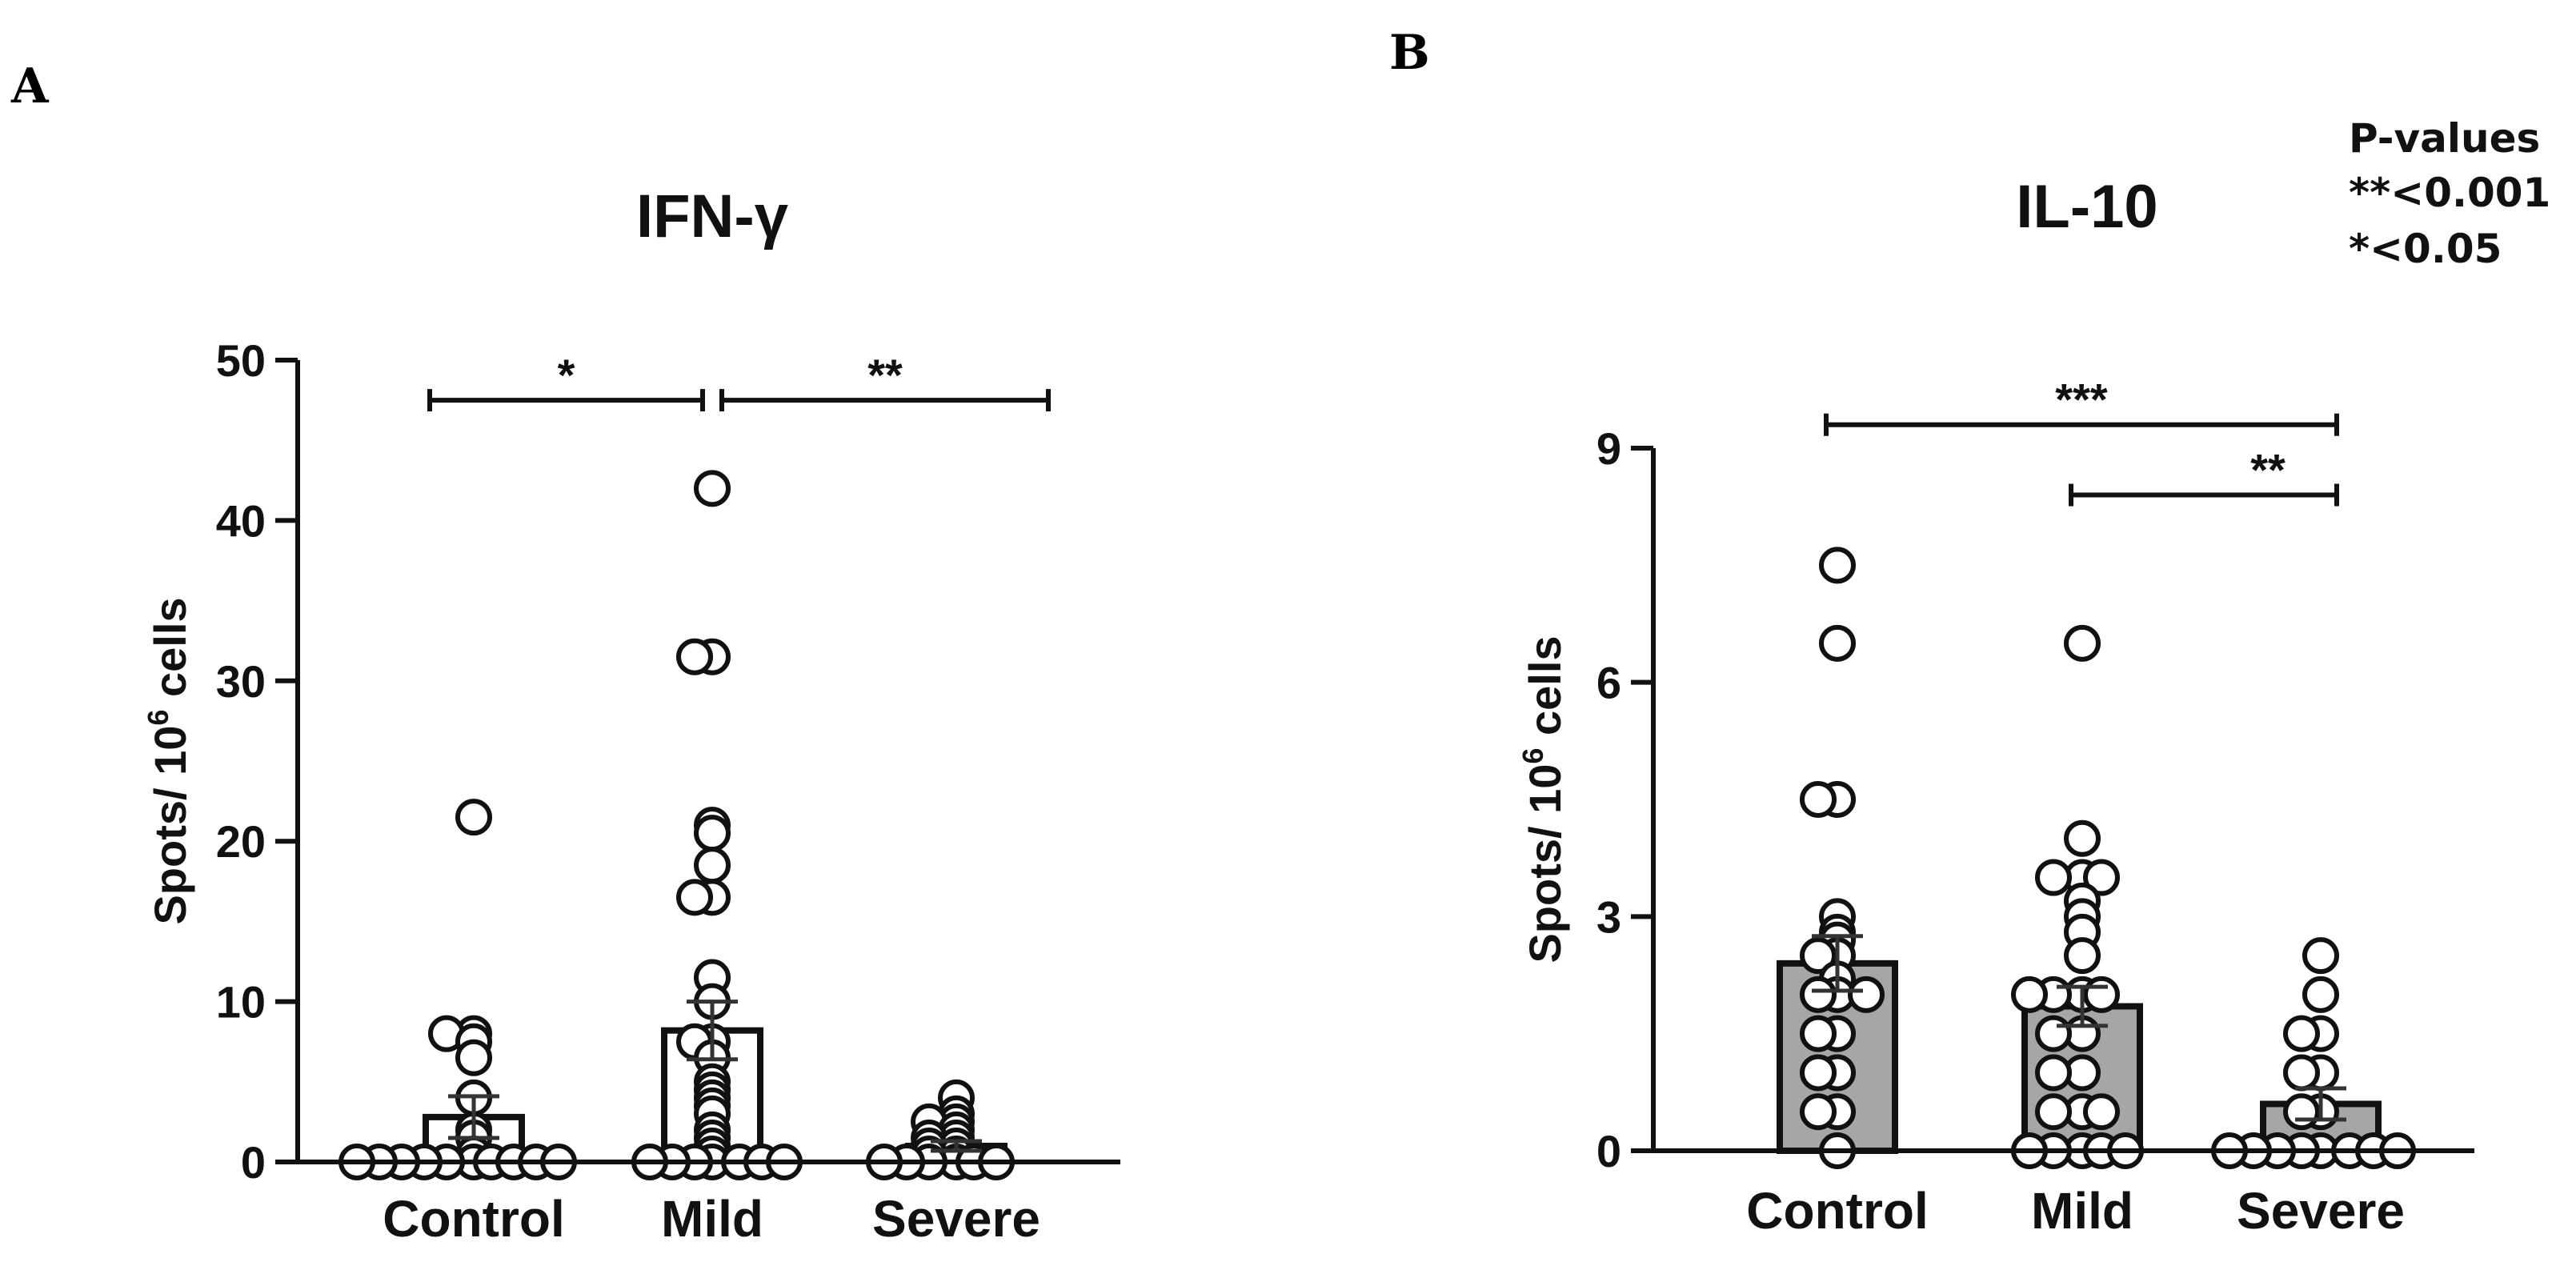  What do you see at coordinates (30, 86) in the screenshot?
I see `panel-letter-a: A` at bounding box center [30, 86].